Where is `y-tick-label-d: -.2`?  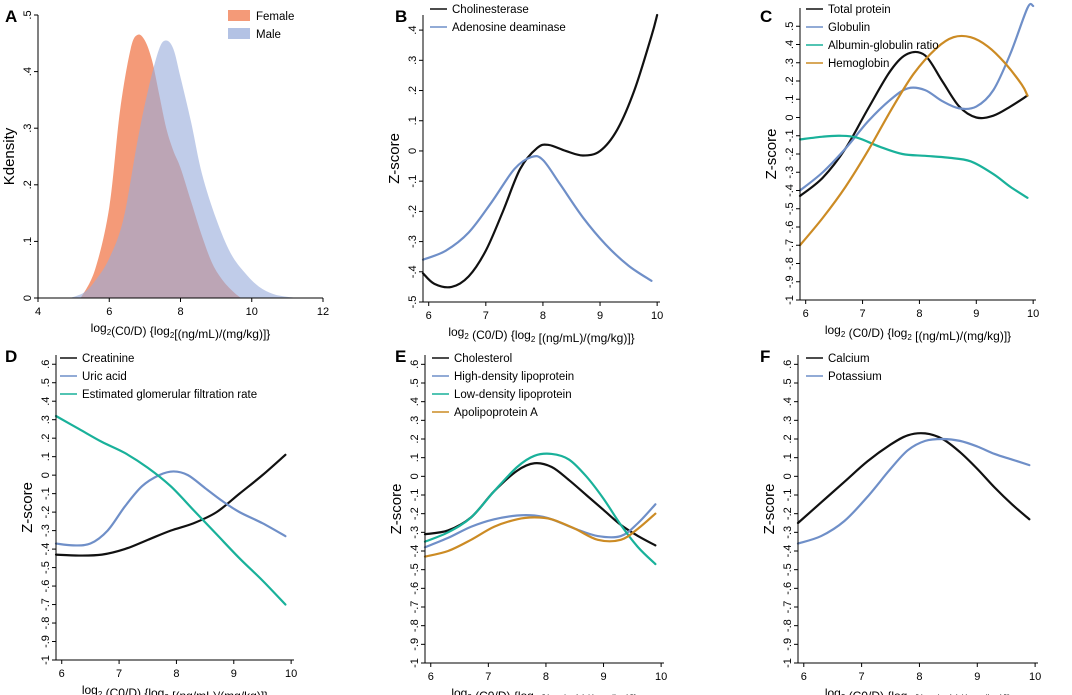 y-tick-label-d: -.2 is located at coordinates (46, 512).